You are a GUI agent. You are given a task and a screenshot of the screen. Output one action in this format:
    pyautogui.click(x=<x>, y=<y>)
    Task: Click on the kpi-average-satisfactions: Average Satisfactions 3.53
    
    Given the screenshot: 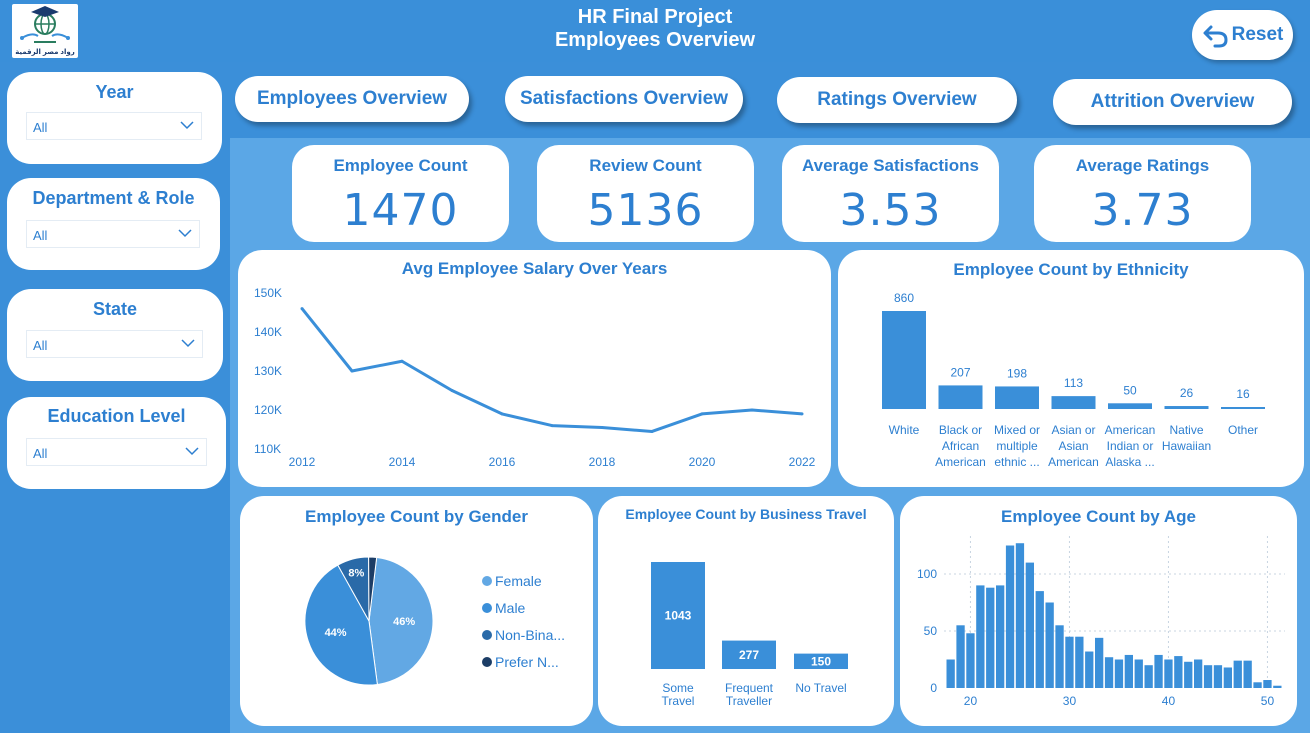 What is the action you would take?
    pyautogui.click(x=890, y=193)
    